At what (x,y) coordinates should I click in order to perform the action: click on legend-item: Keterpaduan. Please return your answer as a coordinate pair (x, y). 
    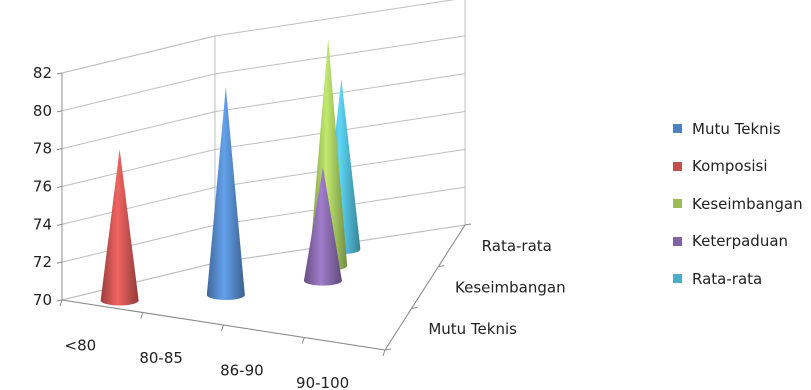
    Looking at the image, I should click on (738, 241).